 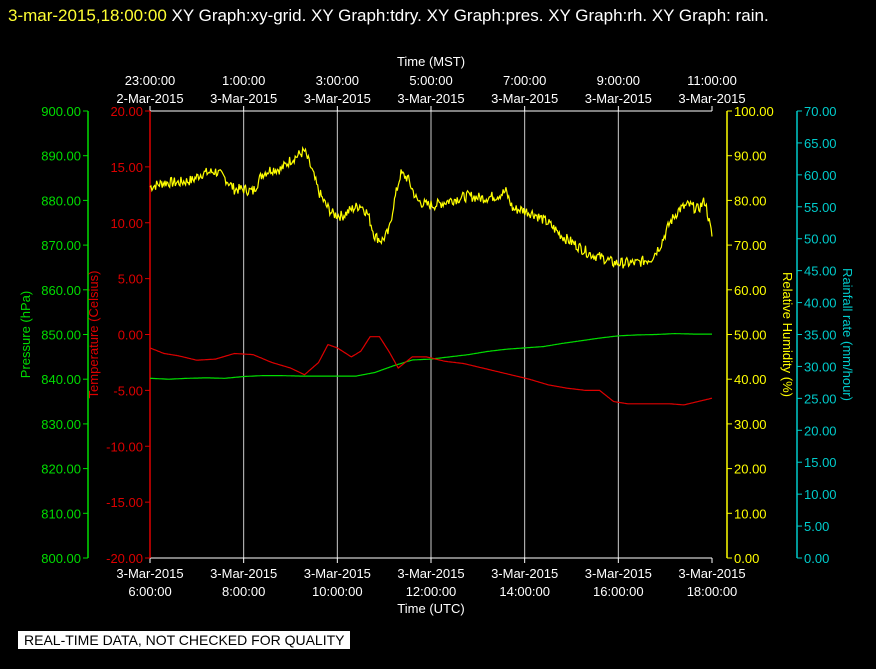 I want to click on temperature-tick-label: -20.00, so click(x=124, y=558).